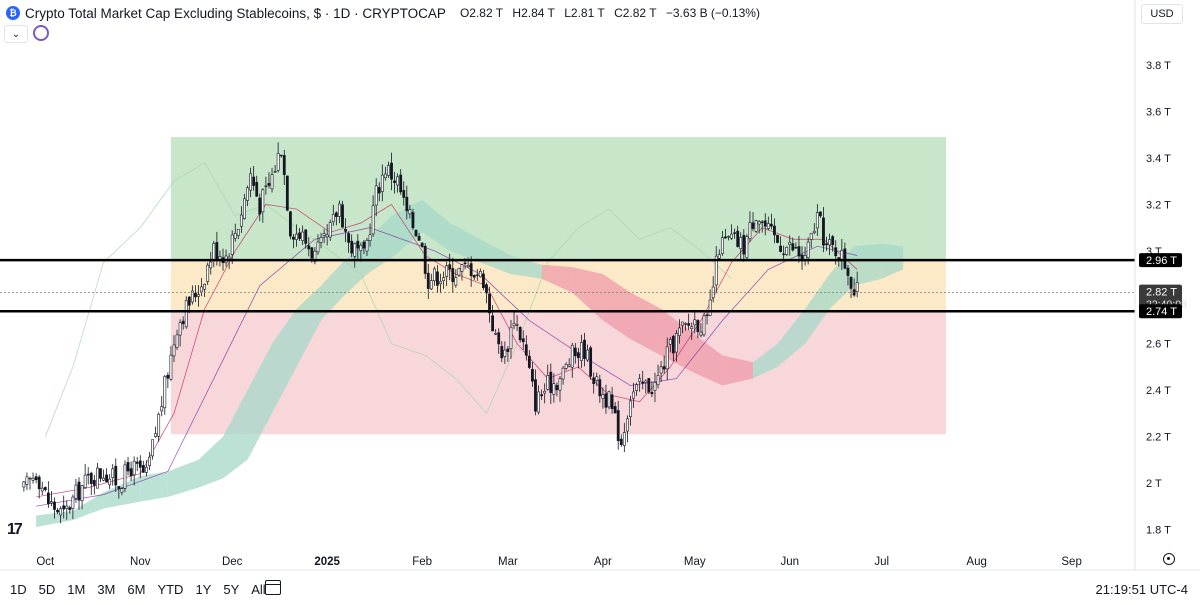 This screenshot has height=605, width=1200. Describe the element at coordinates (76, 589) in the screenshot. I see `timeframe-1m: 1M` at that location.